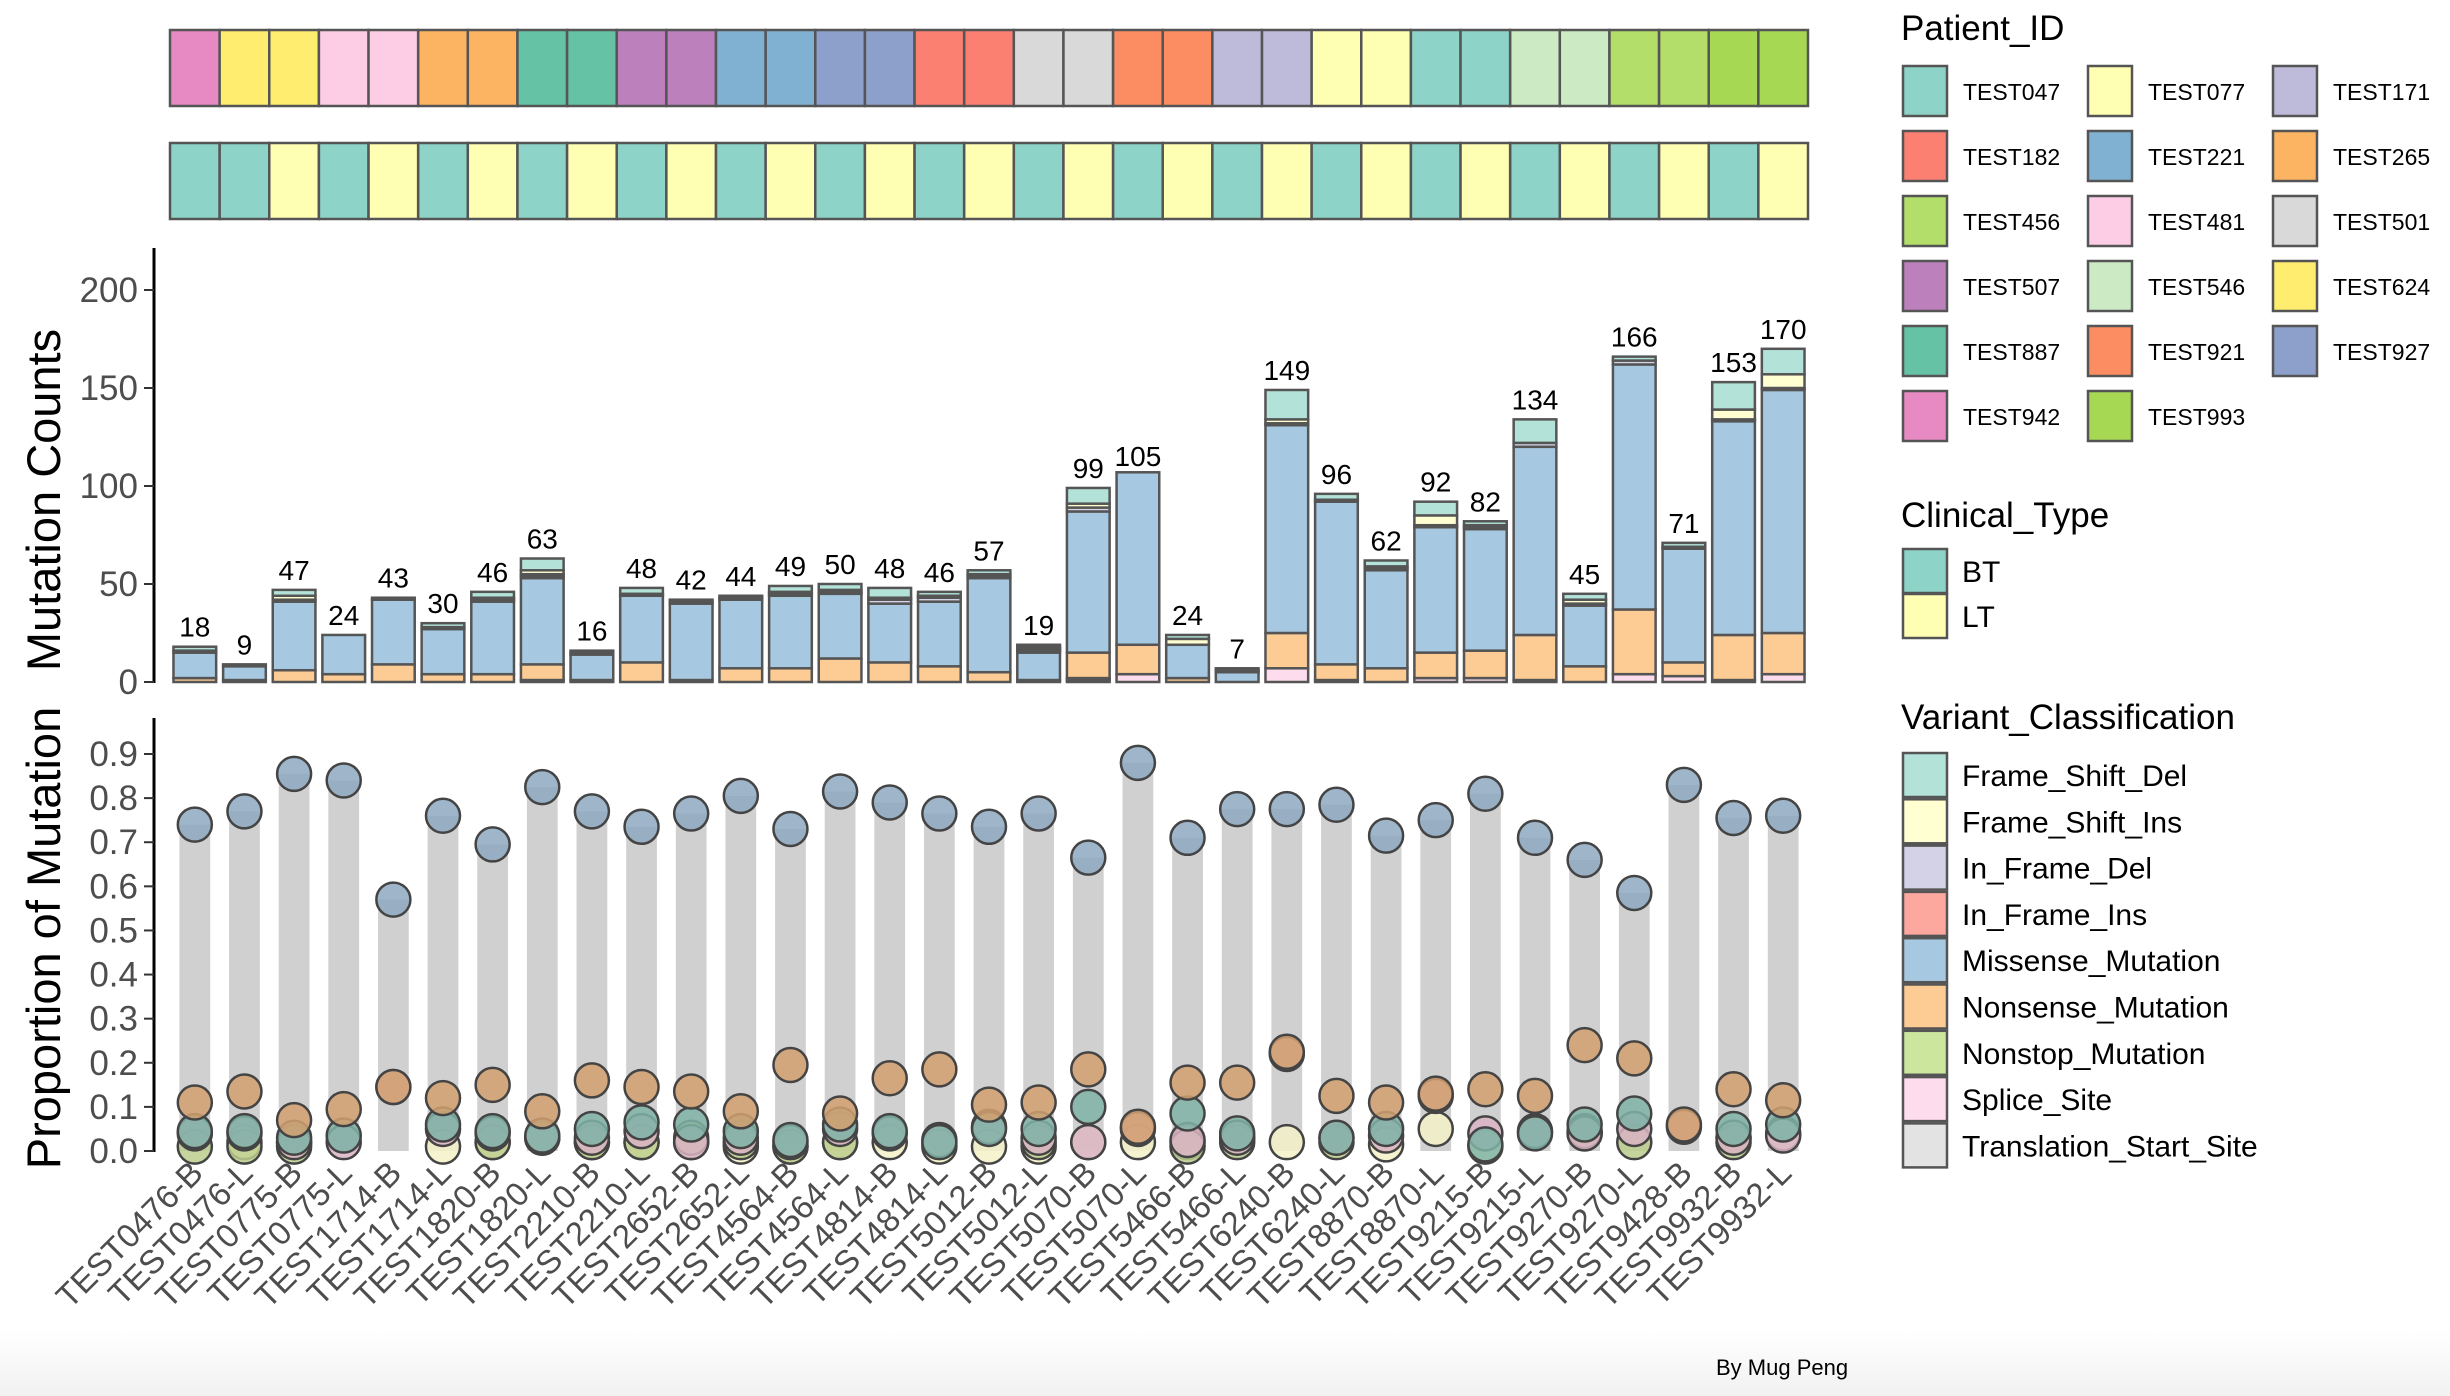 This screenshot has height=1396, width=2450. Describe the element at coordinates (245, 644) in the screenshot. I see `bar-total-label: 9` at that location.